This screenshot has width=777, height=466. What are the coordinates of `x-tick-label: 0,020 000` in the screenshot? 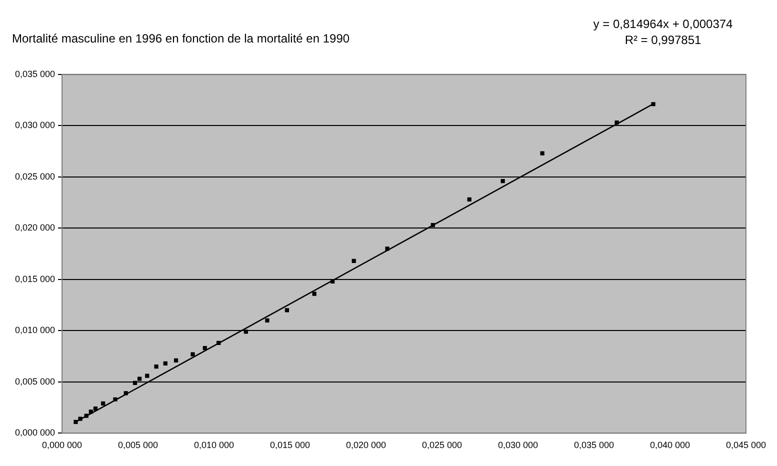 It's located at (366, 445).